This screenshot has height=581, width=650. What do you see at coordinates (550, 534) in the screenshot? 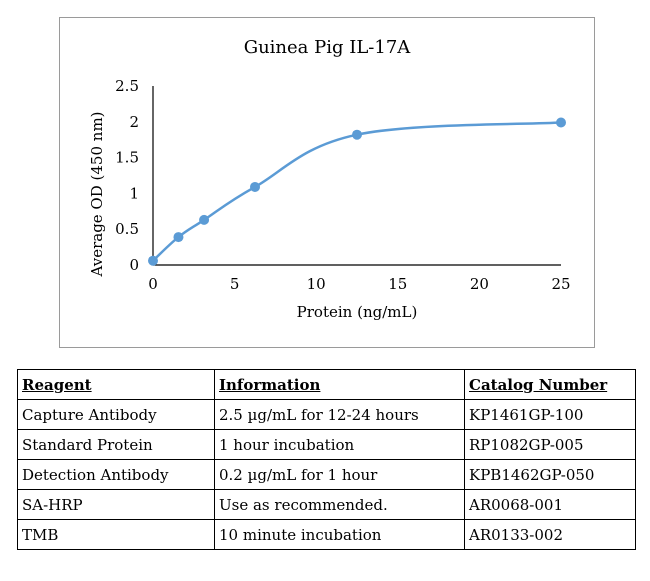
I see `cell-catalog-number: AR0133-002` at bounding box center [550, 534].